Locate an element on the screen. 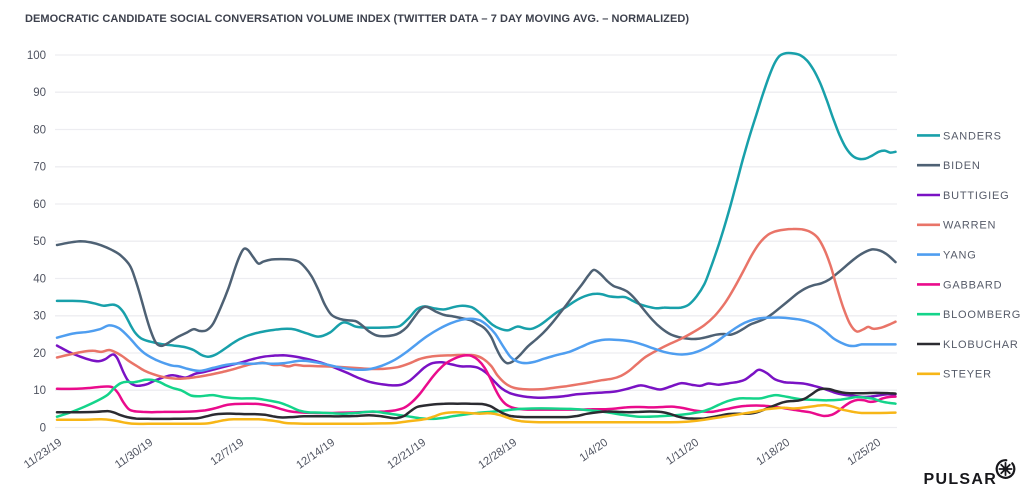 The width and height of the screenshot is (1024, 500). svg-text: 90 is located at coordinates (39, 93).